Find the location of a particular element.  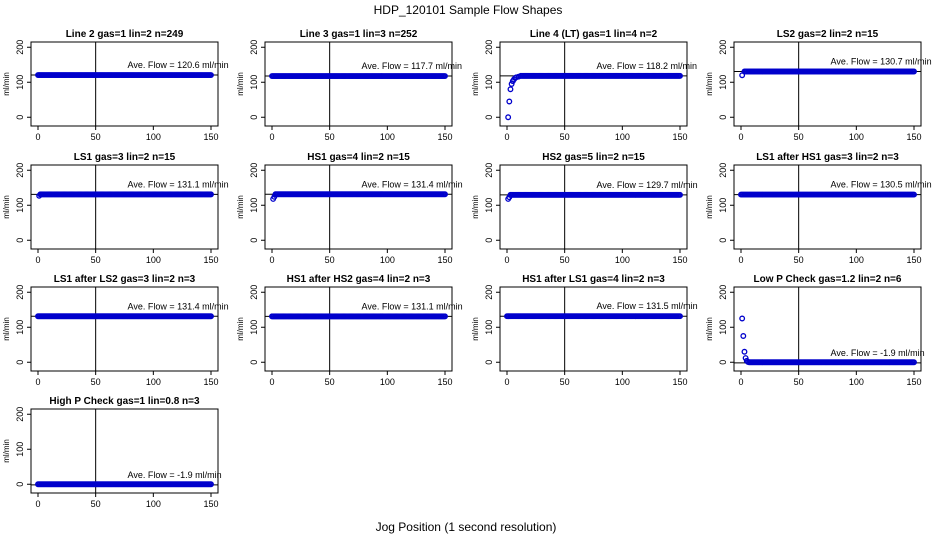

average-flow-annotation: Ave. Flow = 131.4 ml/min is located at coordinates (412, 184).